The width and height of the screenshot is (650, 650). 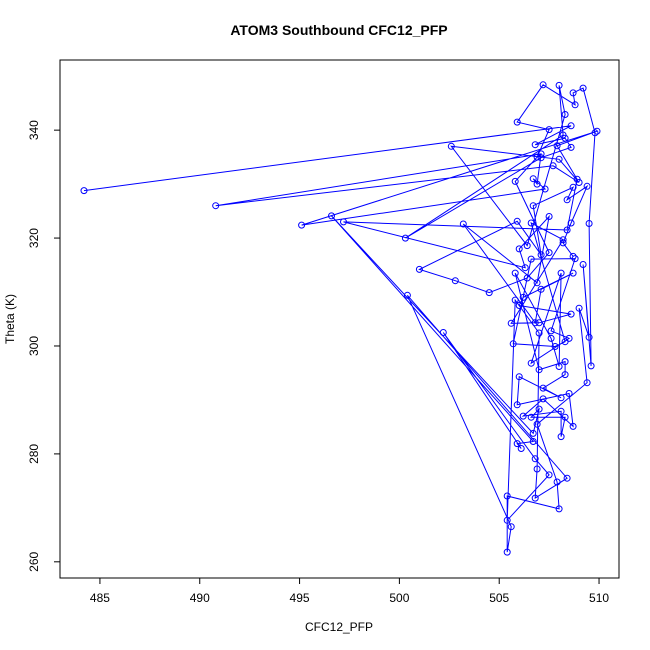 What do you see at coordinates (499, 598) in the screenshot?
I see `x-tick-label: 505` at bounding box center [499, 598].